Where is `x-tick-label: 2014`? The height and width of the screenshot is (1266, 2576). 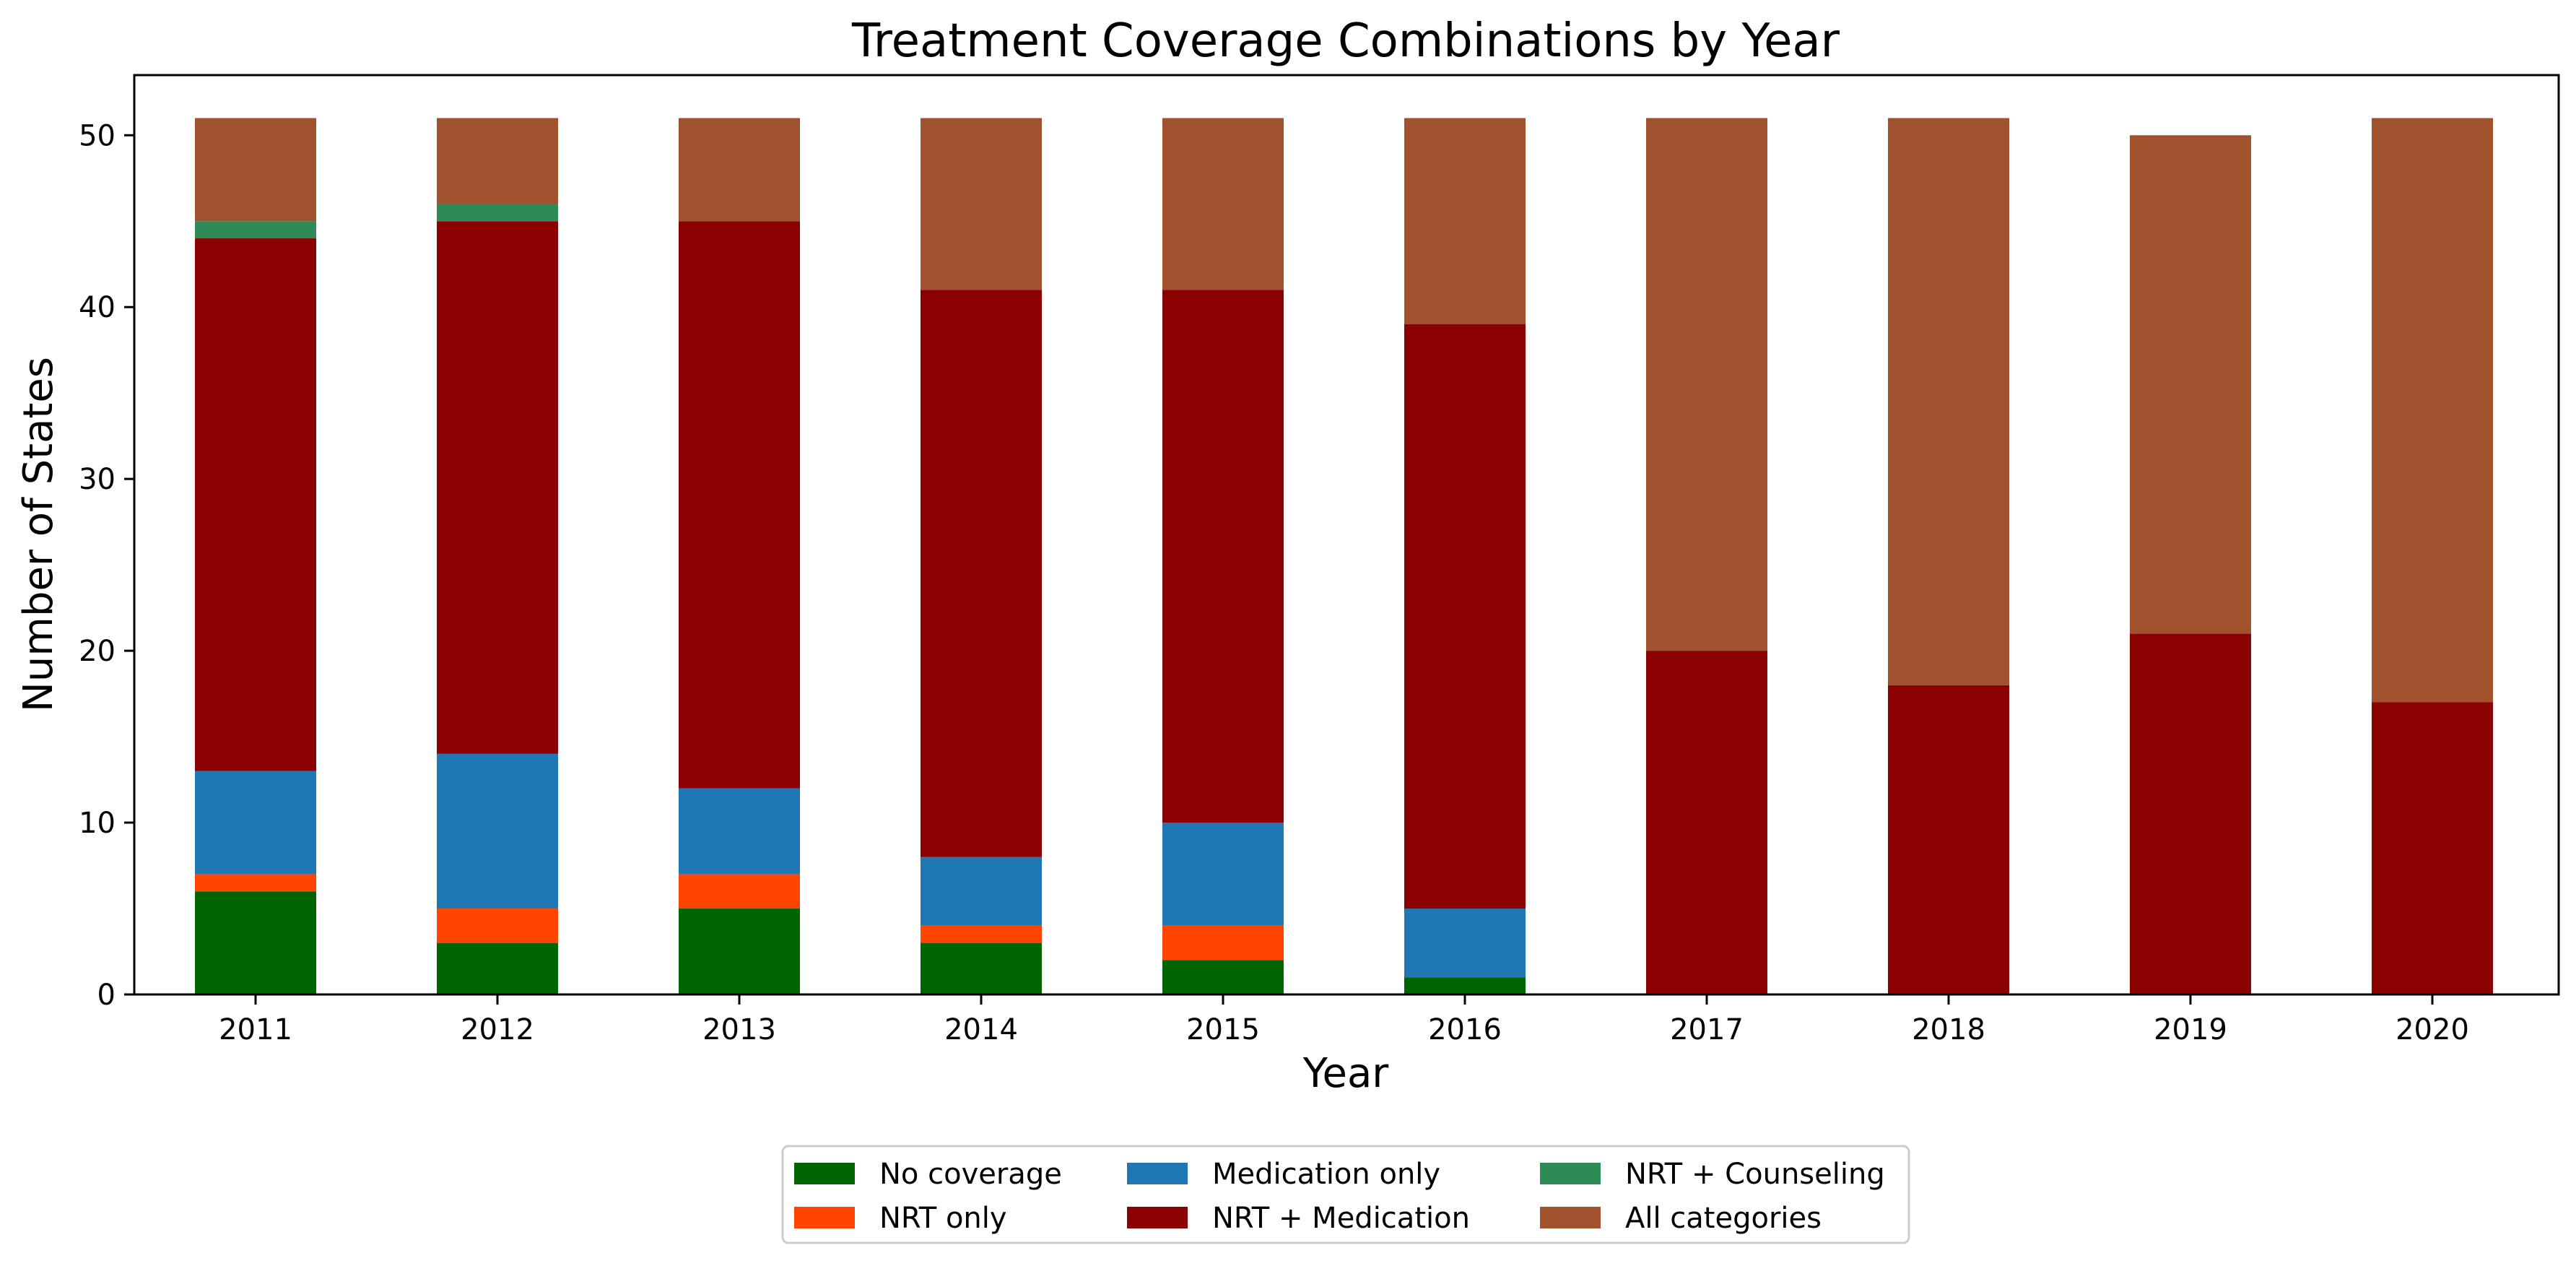
x-tick-label: 2014 is located at coordinates (981, 1029).